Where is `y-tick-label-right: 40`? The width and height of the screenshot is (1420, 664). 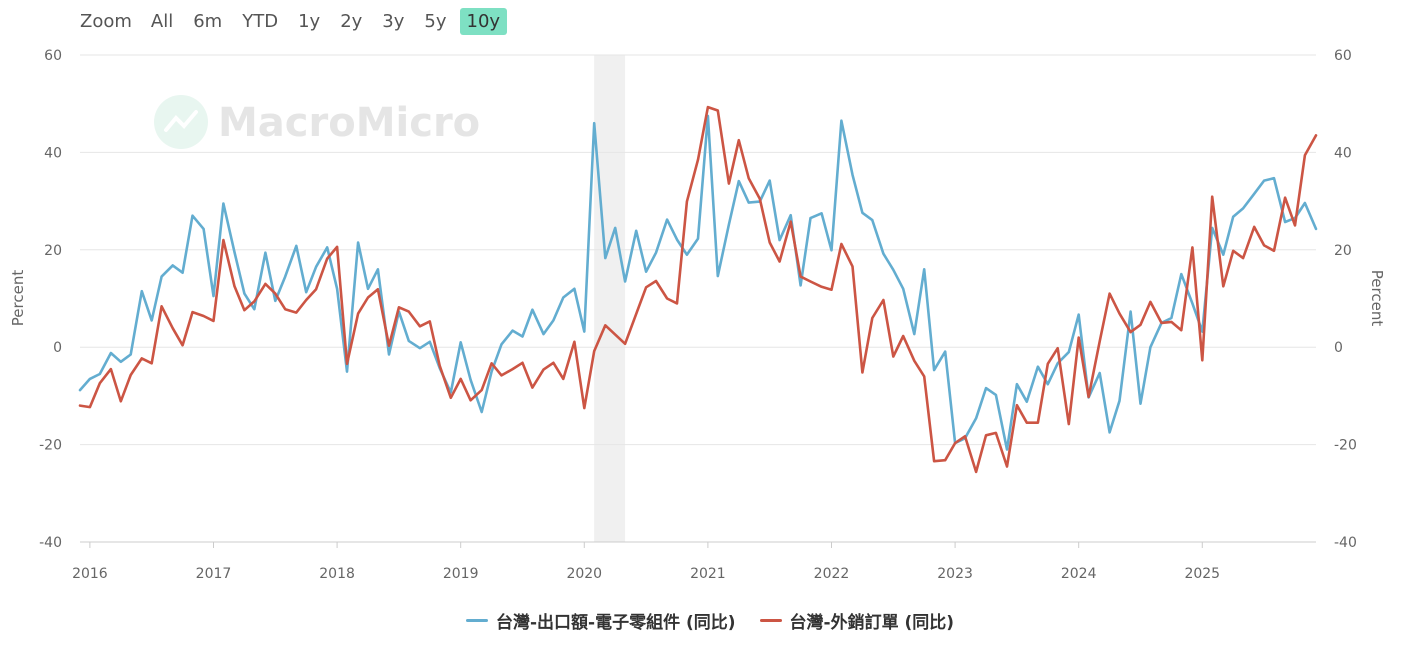 y-tick-label-right: 40 is located at coordinates (1343, 153).